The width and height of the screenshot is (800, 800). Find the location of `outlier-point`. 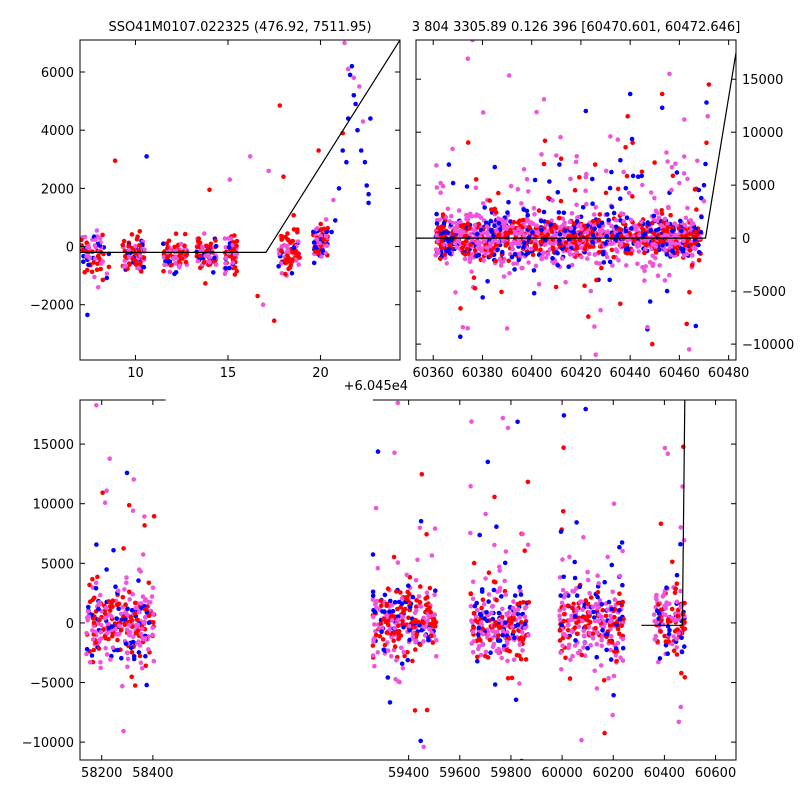

outlier-point is located at coordinates (669, 74).